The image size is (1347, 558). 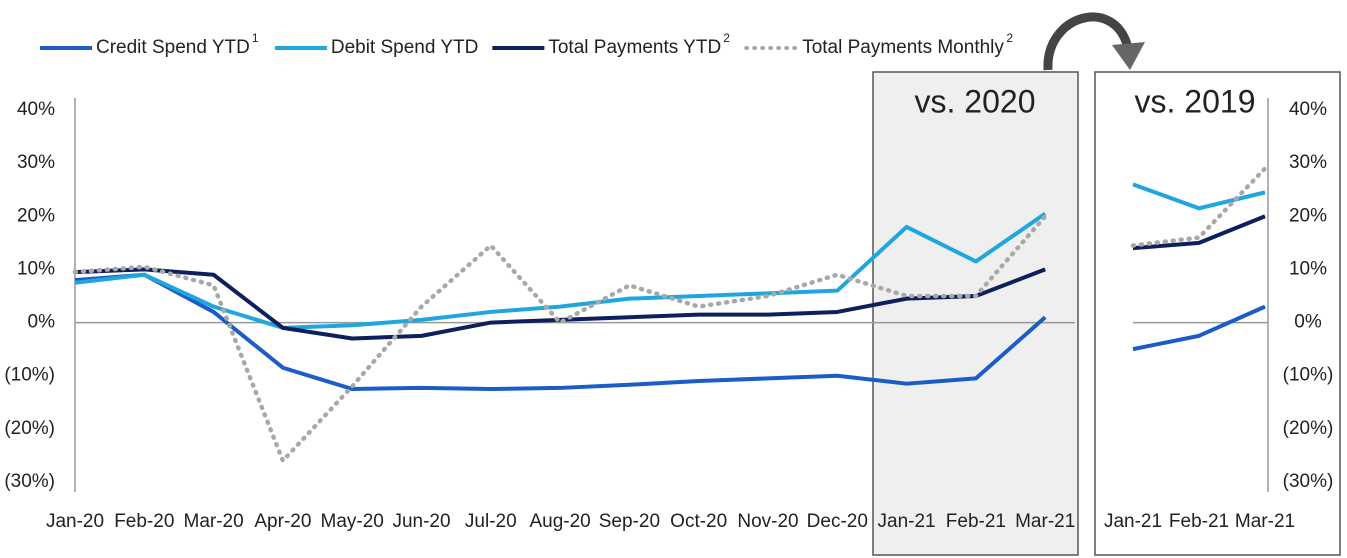 I want to click on x-tick-label: Oct-20, so click(x=698, y=521).